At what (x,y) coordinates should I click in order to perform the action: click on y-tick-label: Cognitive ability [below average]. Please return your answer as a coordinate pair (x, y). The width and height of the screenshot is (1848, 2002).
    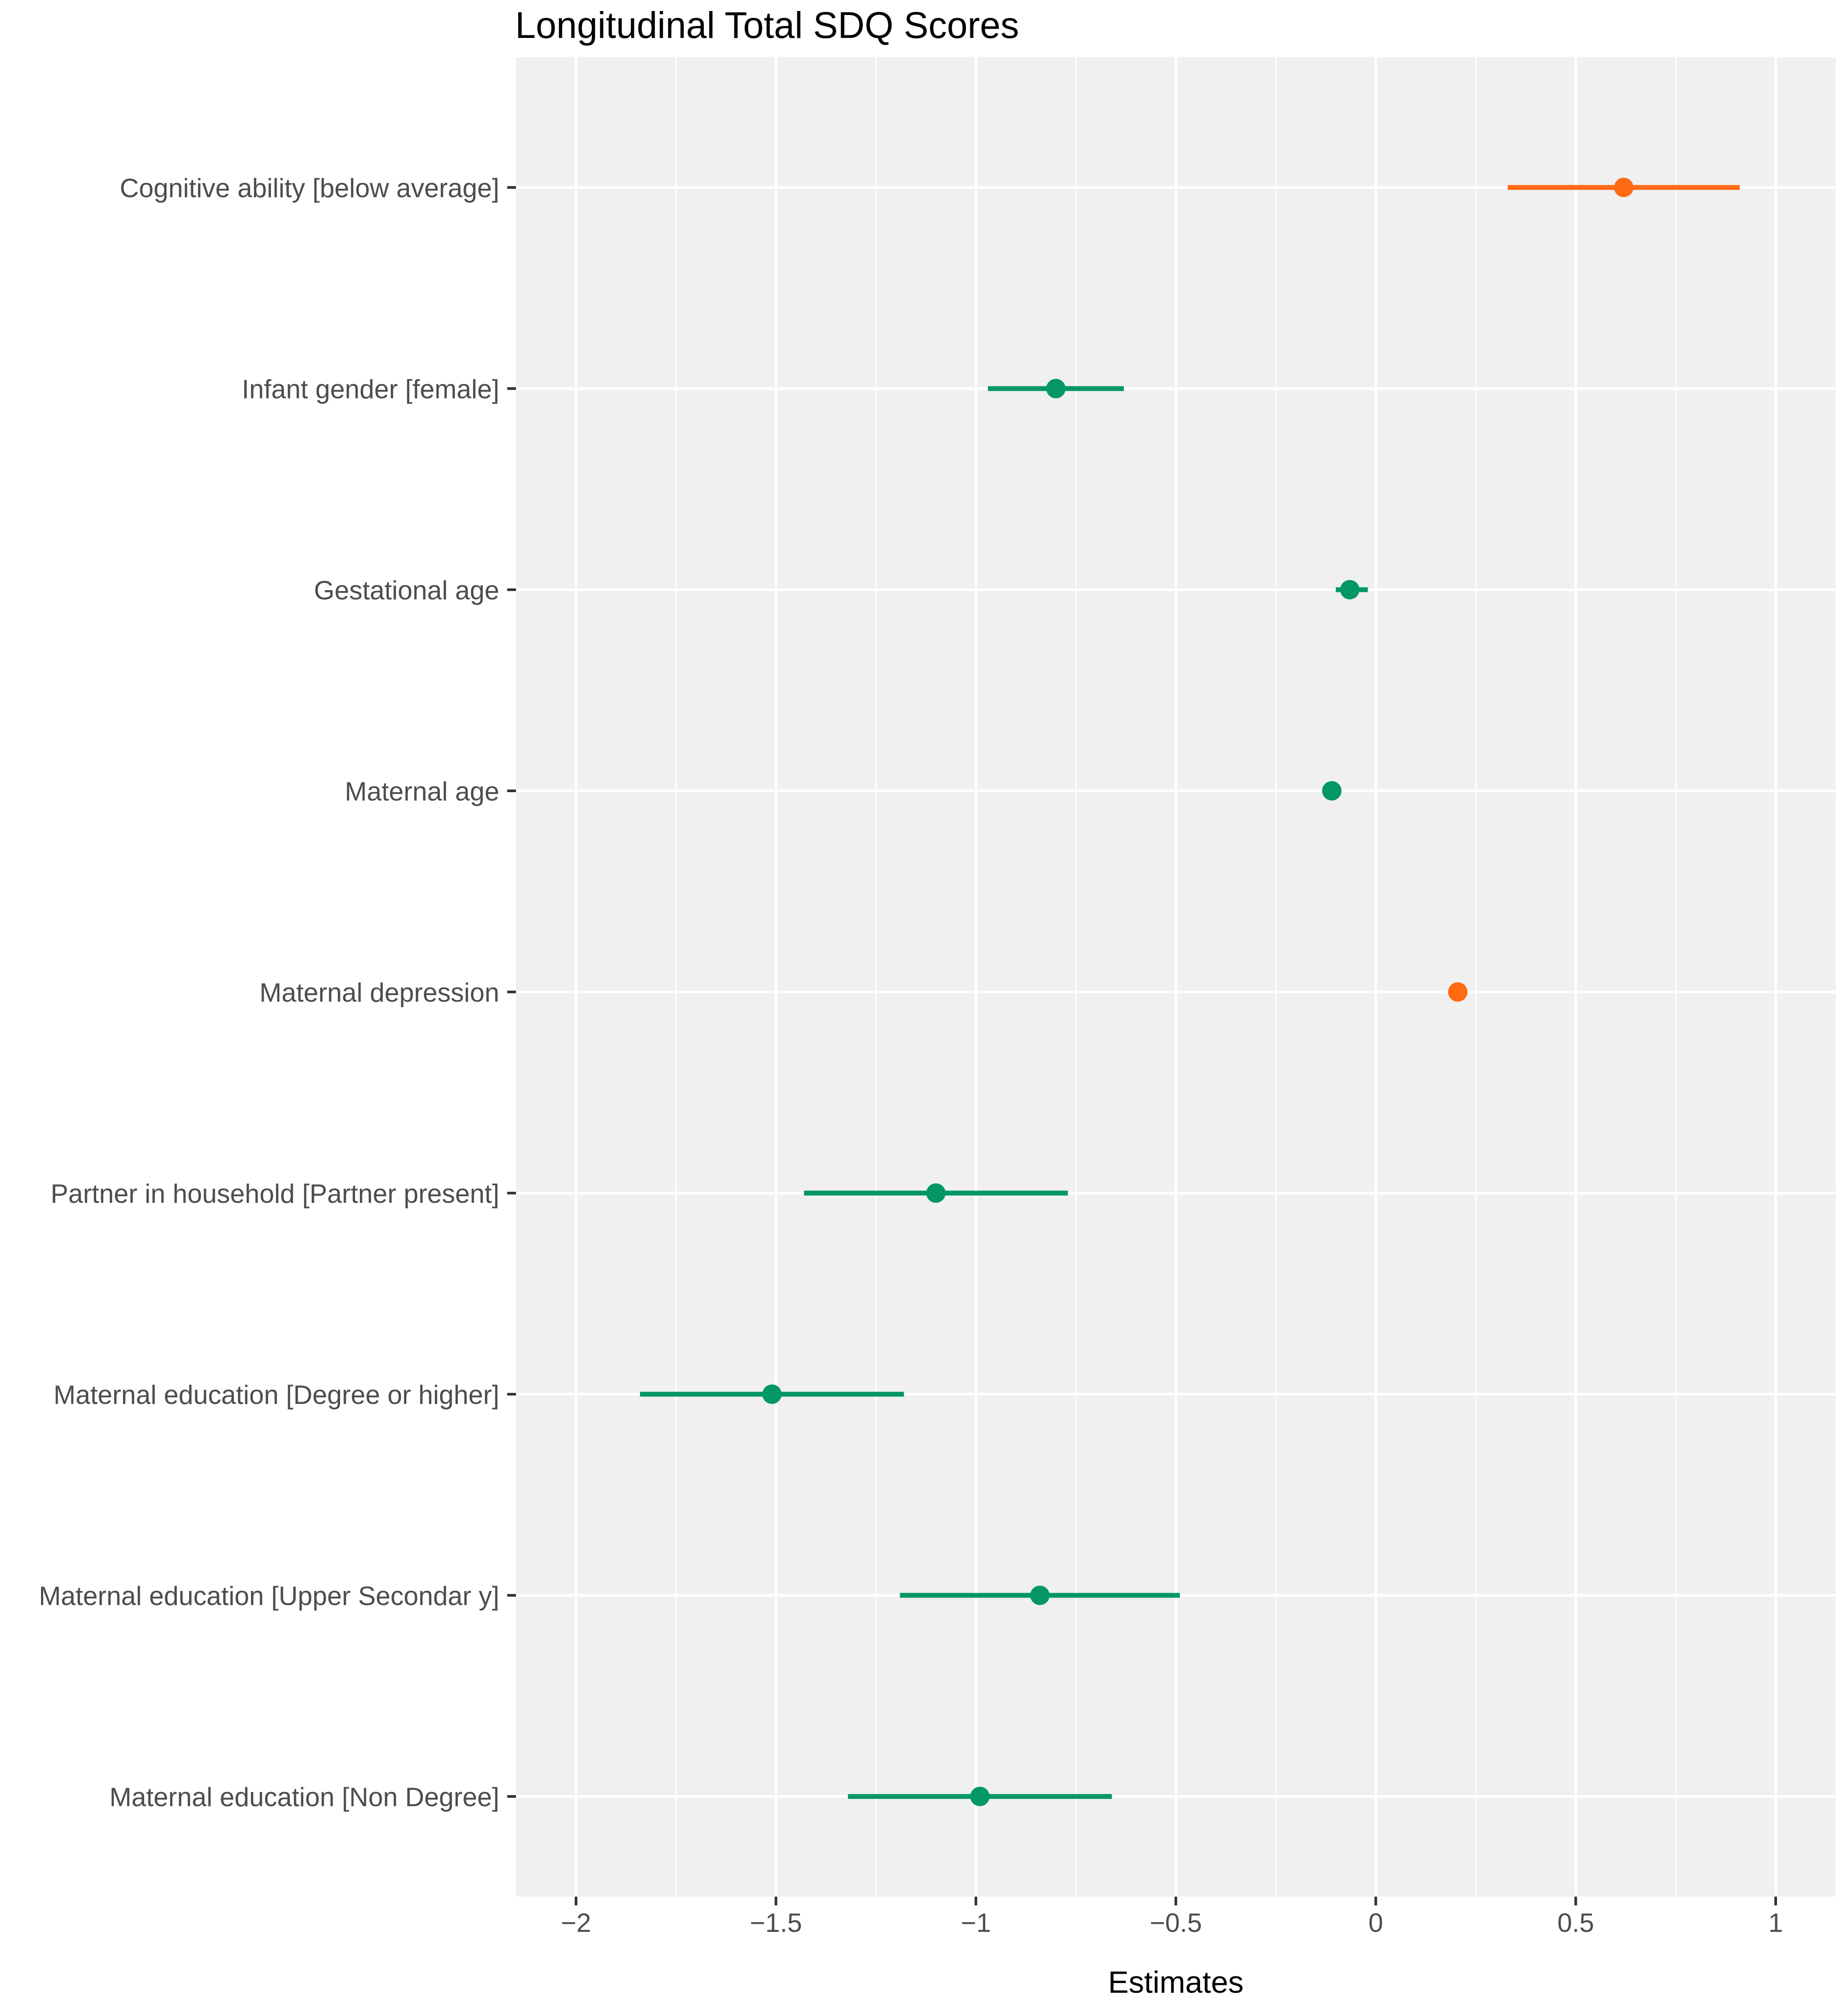
    Looking at the image, I should click on (309, 188).